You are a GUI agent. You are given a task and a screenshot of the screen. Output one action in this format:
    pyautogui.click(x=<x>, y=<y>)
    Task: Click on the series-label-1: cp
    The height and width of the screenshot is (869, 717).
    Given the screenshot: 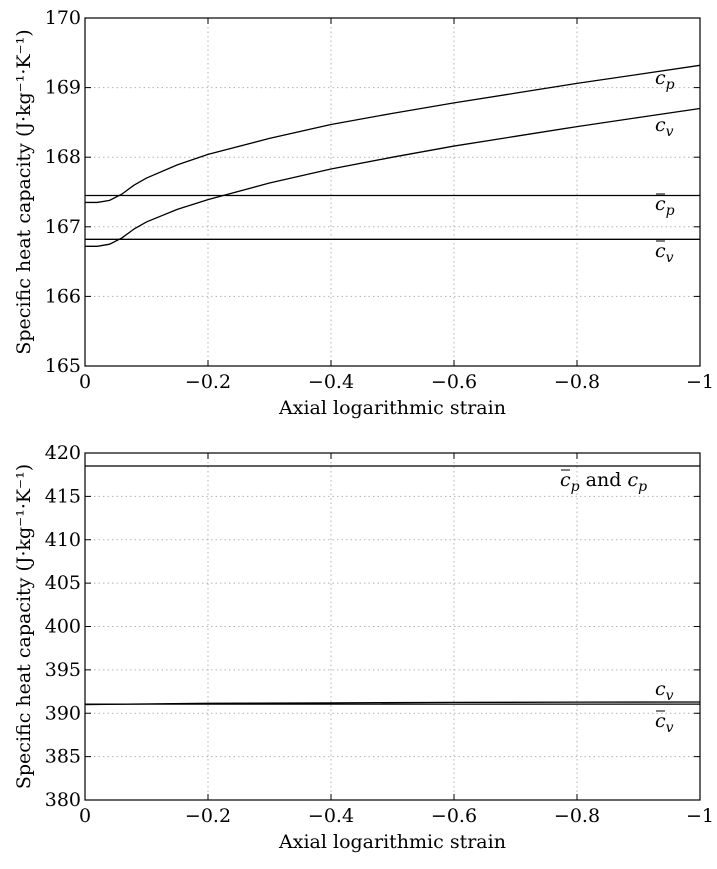 What is the action you would take?
    pyautogui.click(x=665, y=80)
    